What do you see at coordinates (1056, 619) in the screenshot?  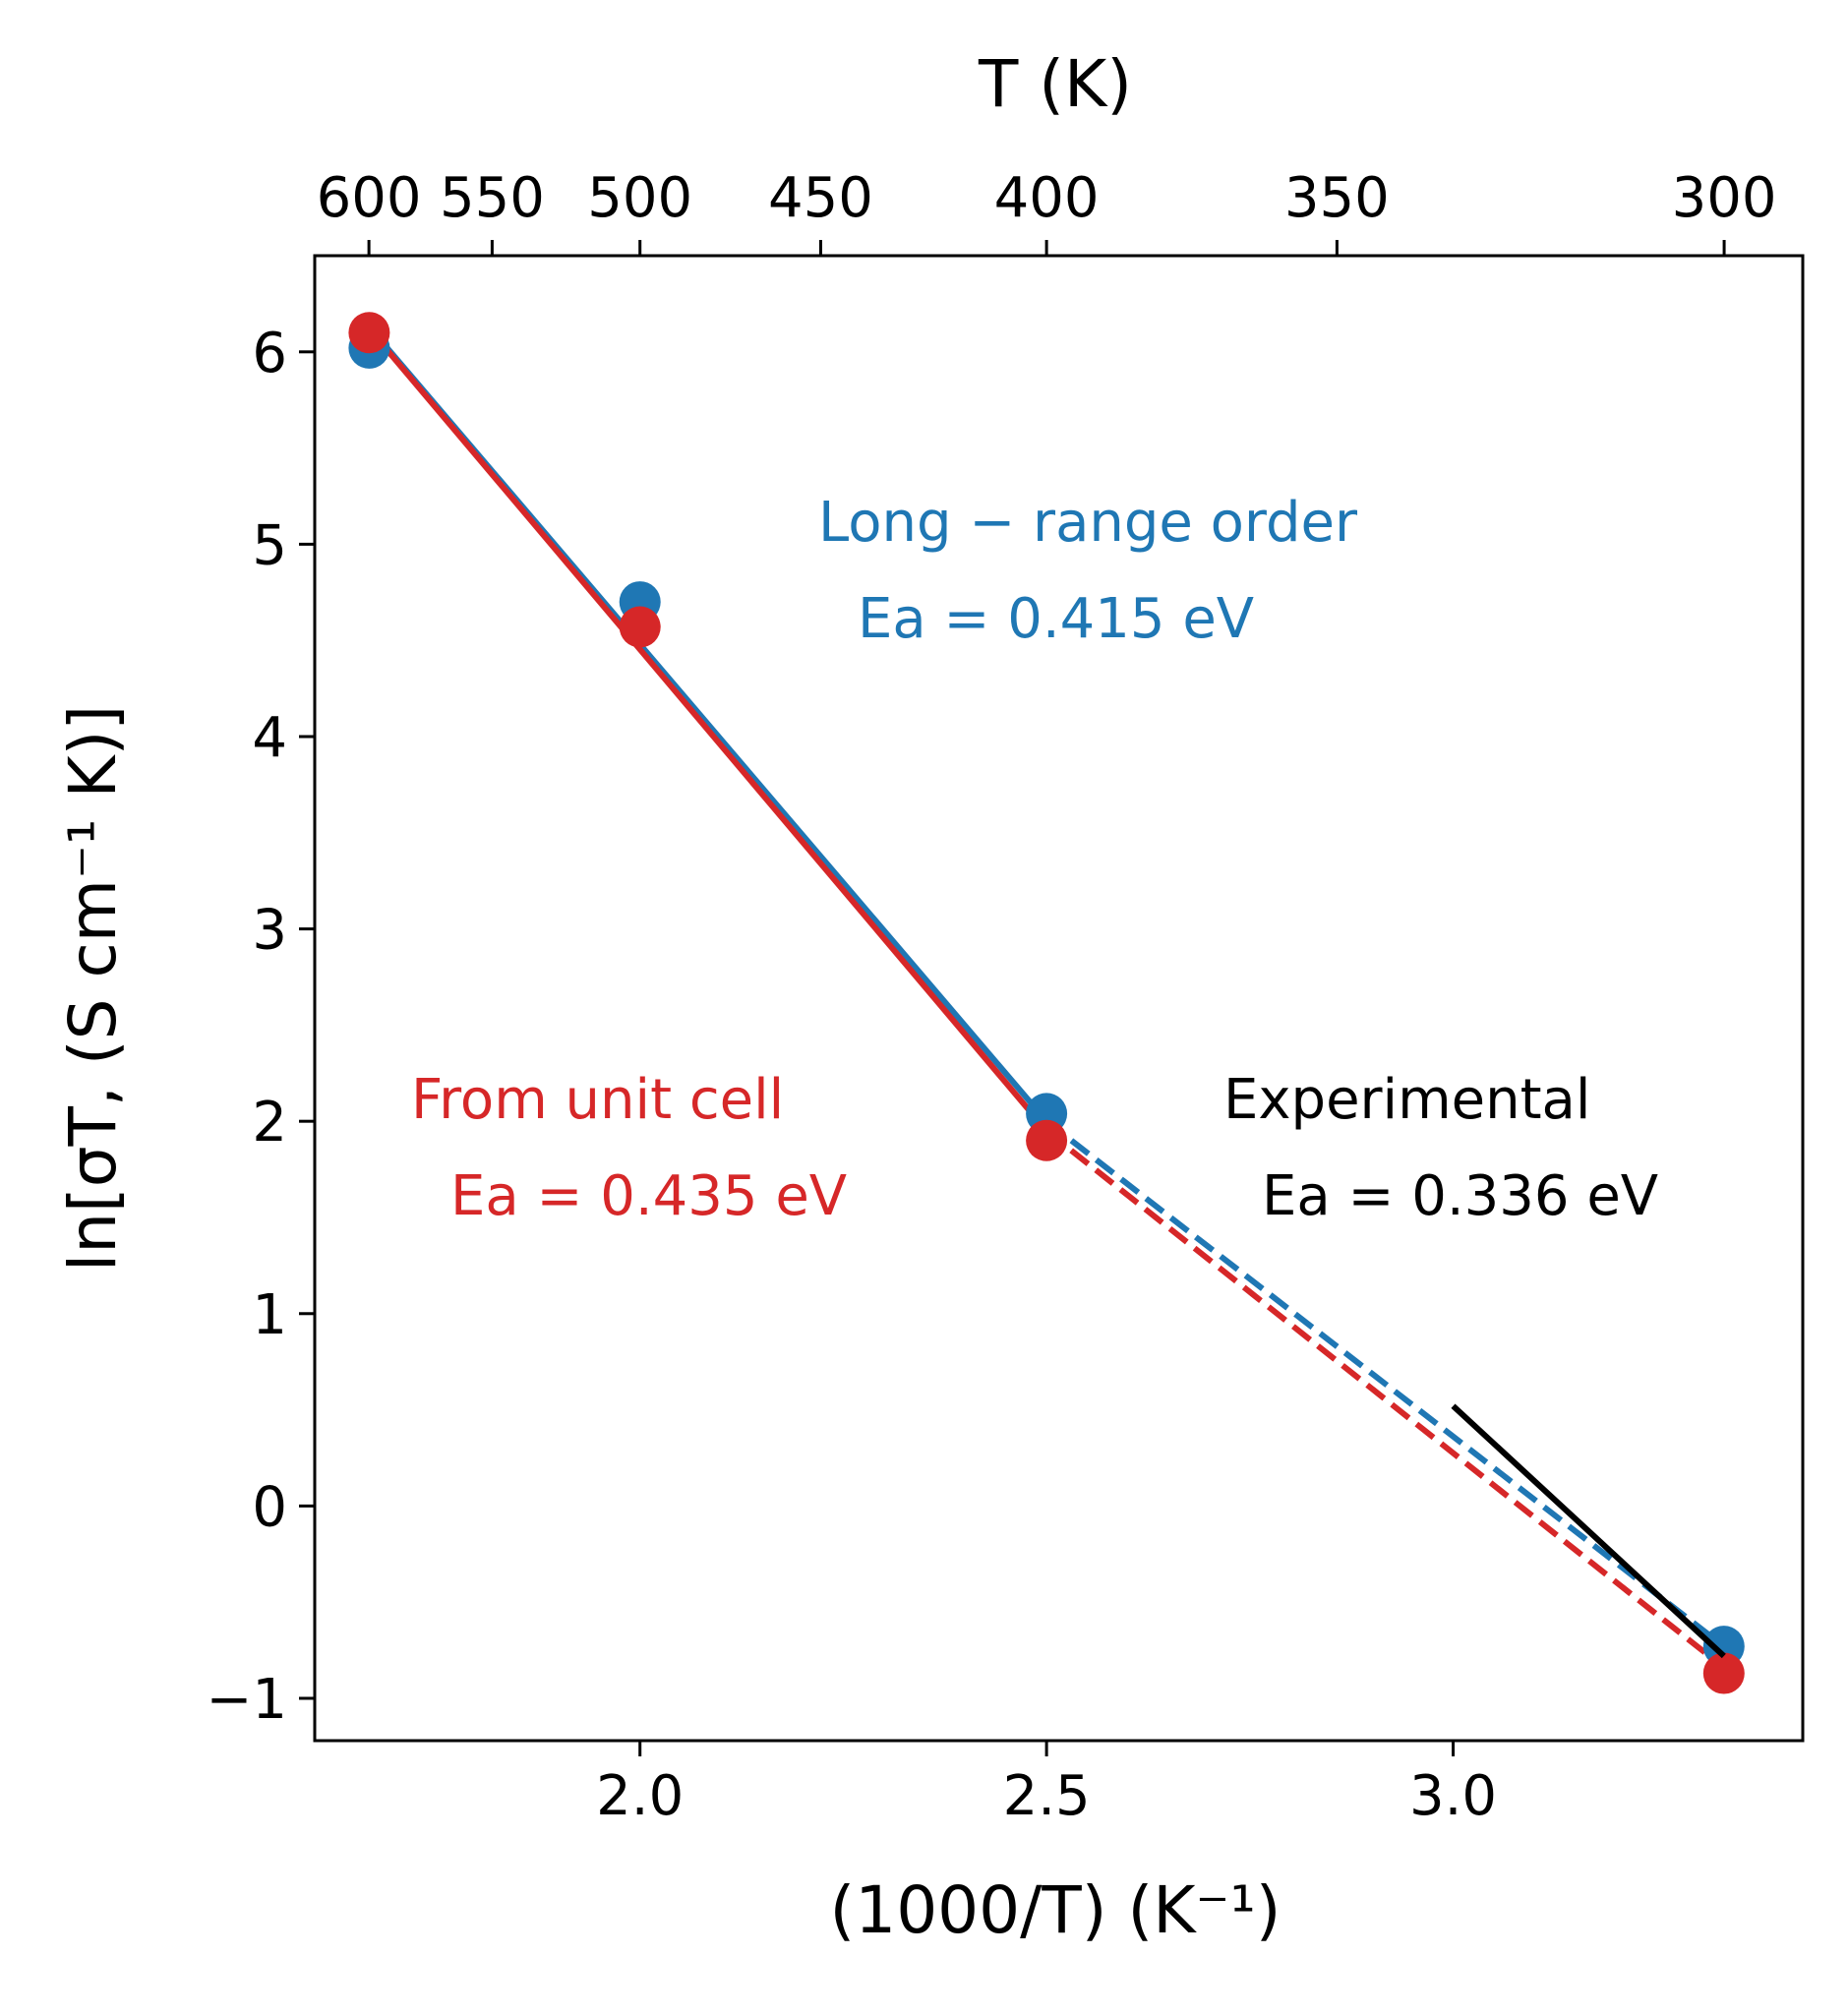 I see `annotation-long-range-ea: Ea = 0.415 eV` at bounding box center [1056, 619].